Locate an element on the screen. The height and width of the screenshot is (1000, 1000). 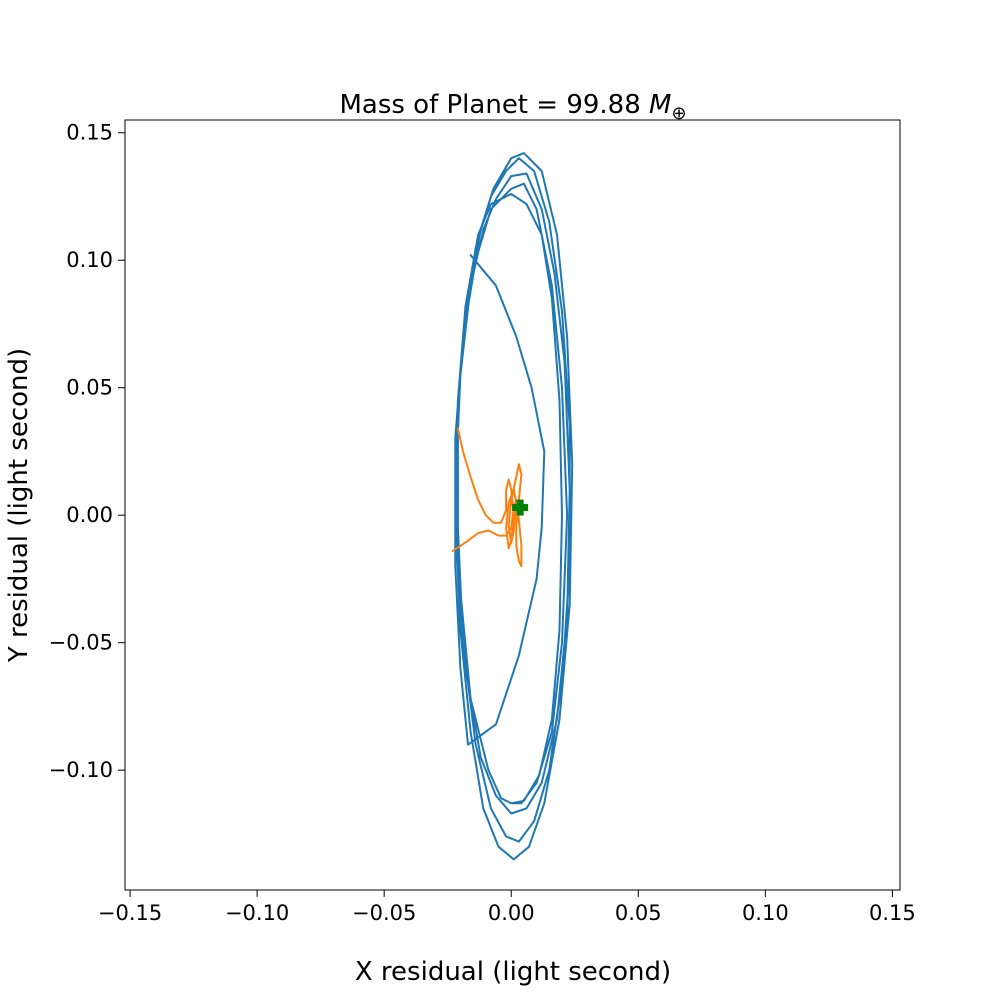
chart-title-subscript: ⊕ is located at coordinates (678, 113).